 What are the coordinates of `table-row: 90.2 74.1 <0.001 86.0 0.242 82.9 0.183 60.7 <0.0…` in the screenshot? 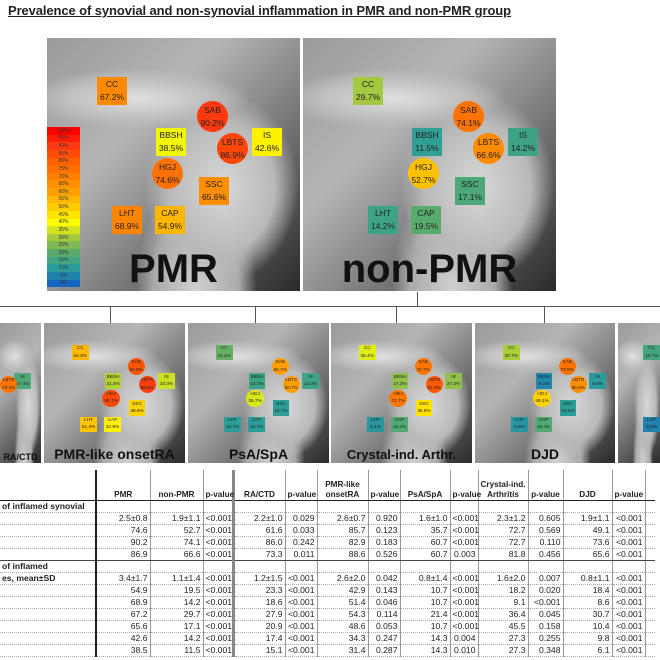 It's located at (327, 542).